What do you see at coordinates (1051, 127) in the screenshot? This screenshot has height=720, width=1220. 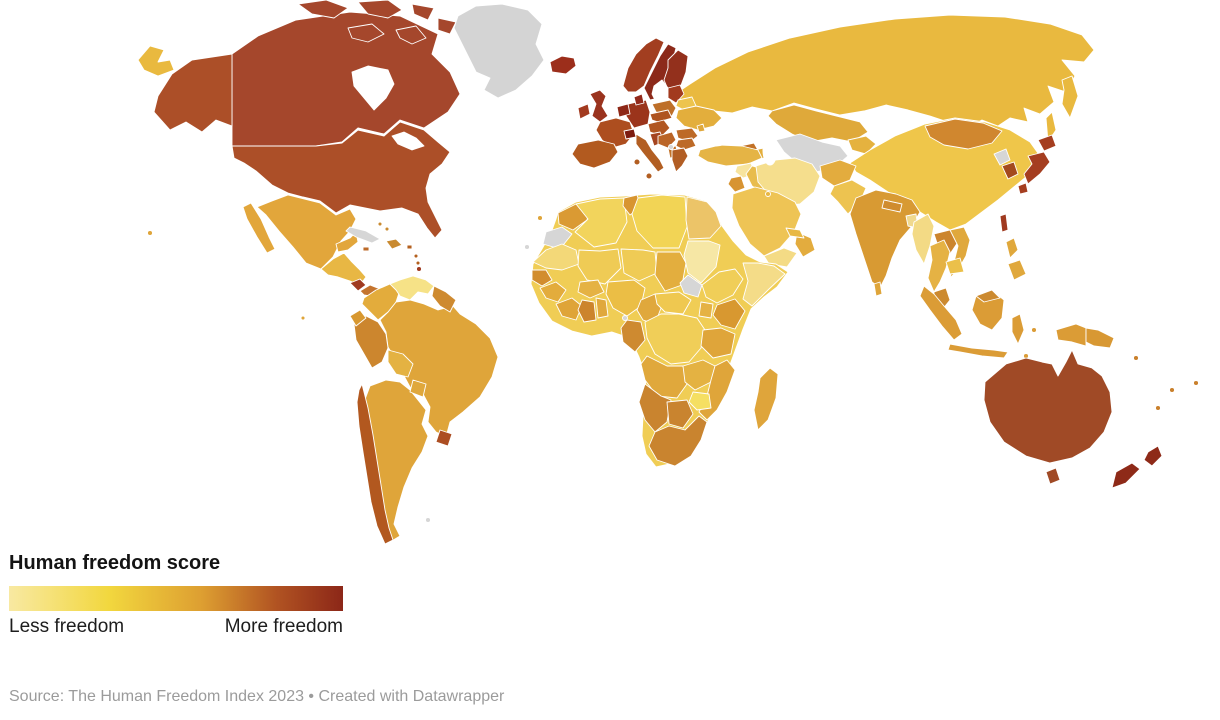 I see `country-russia-sakhalin` at bounding box center [1051, 127].